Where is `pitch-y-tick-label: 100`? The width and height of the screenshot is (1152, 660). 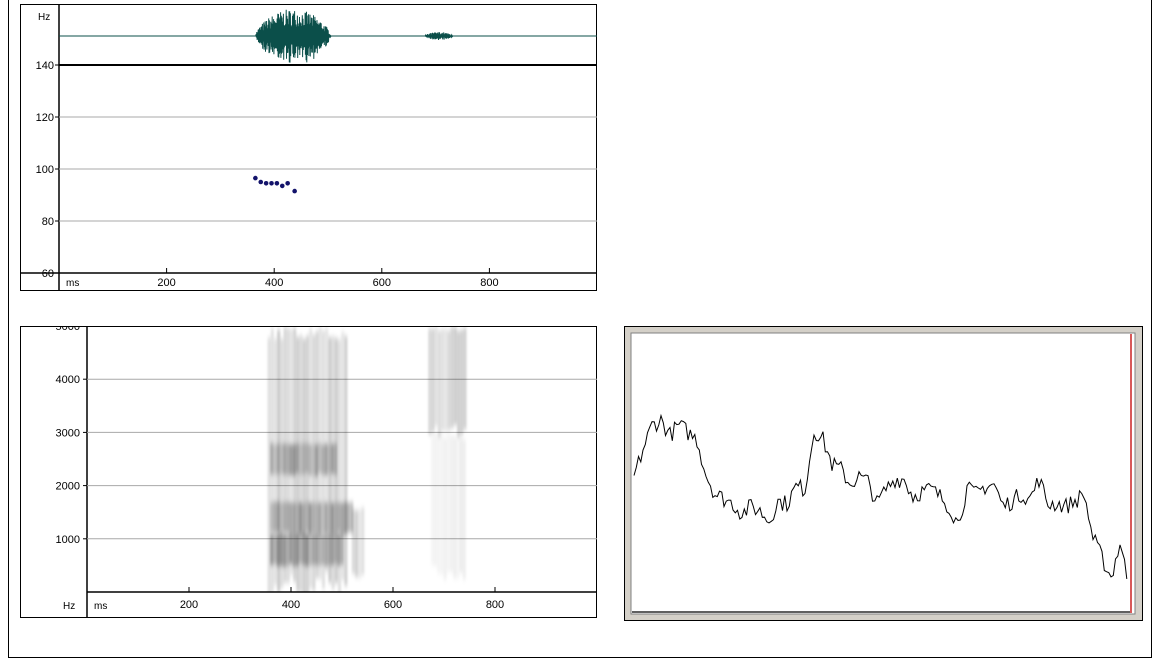 pitch-y-tick-label: 100 is located at coordinates (45, 170).